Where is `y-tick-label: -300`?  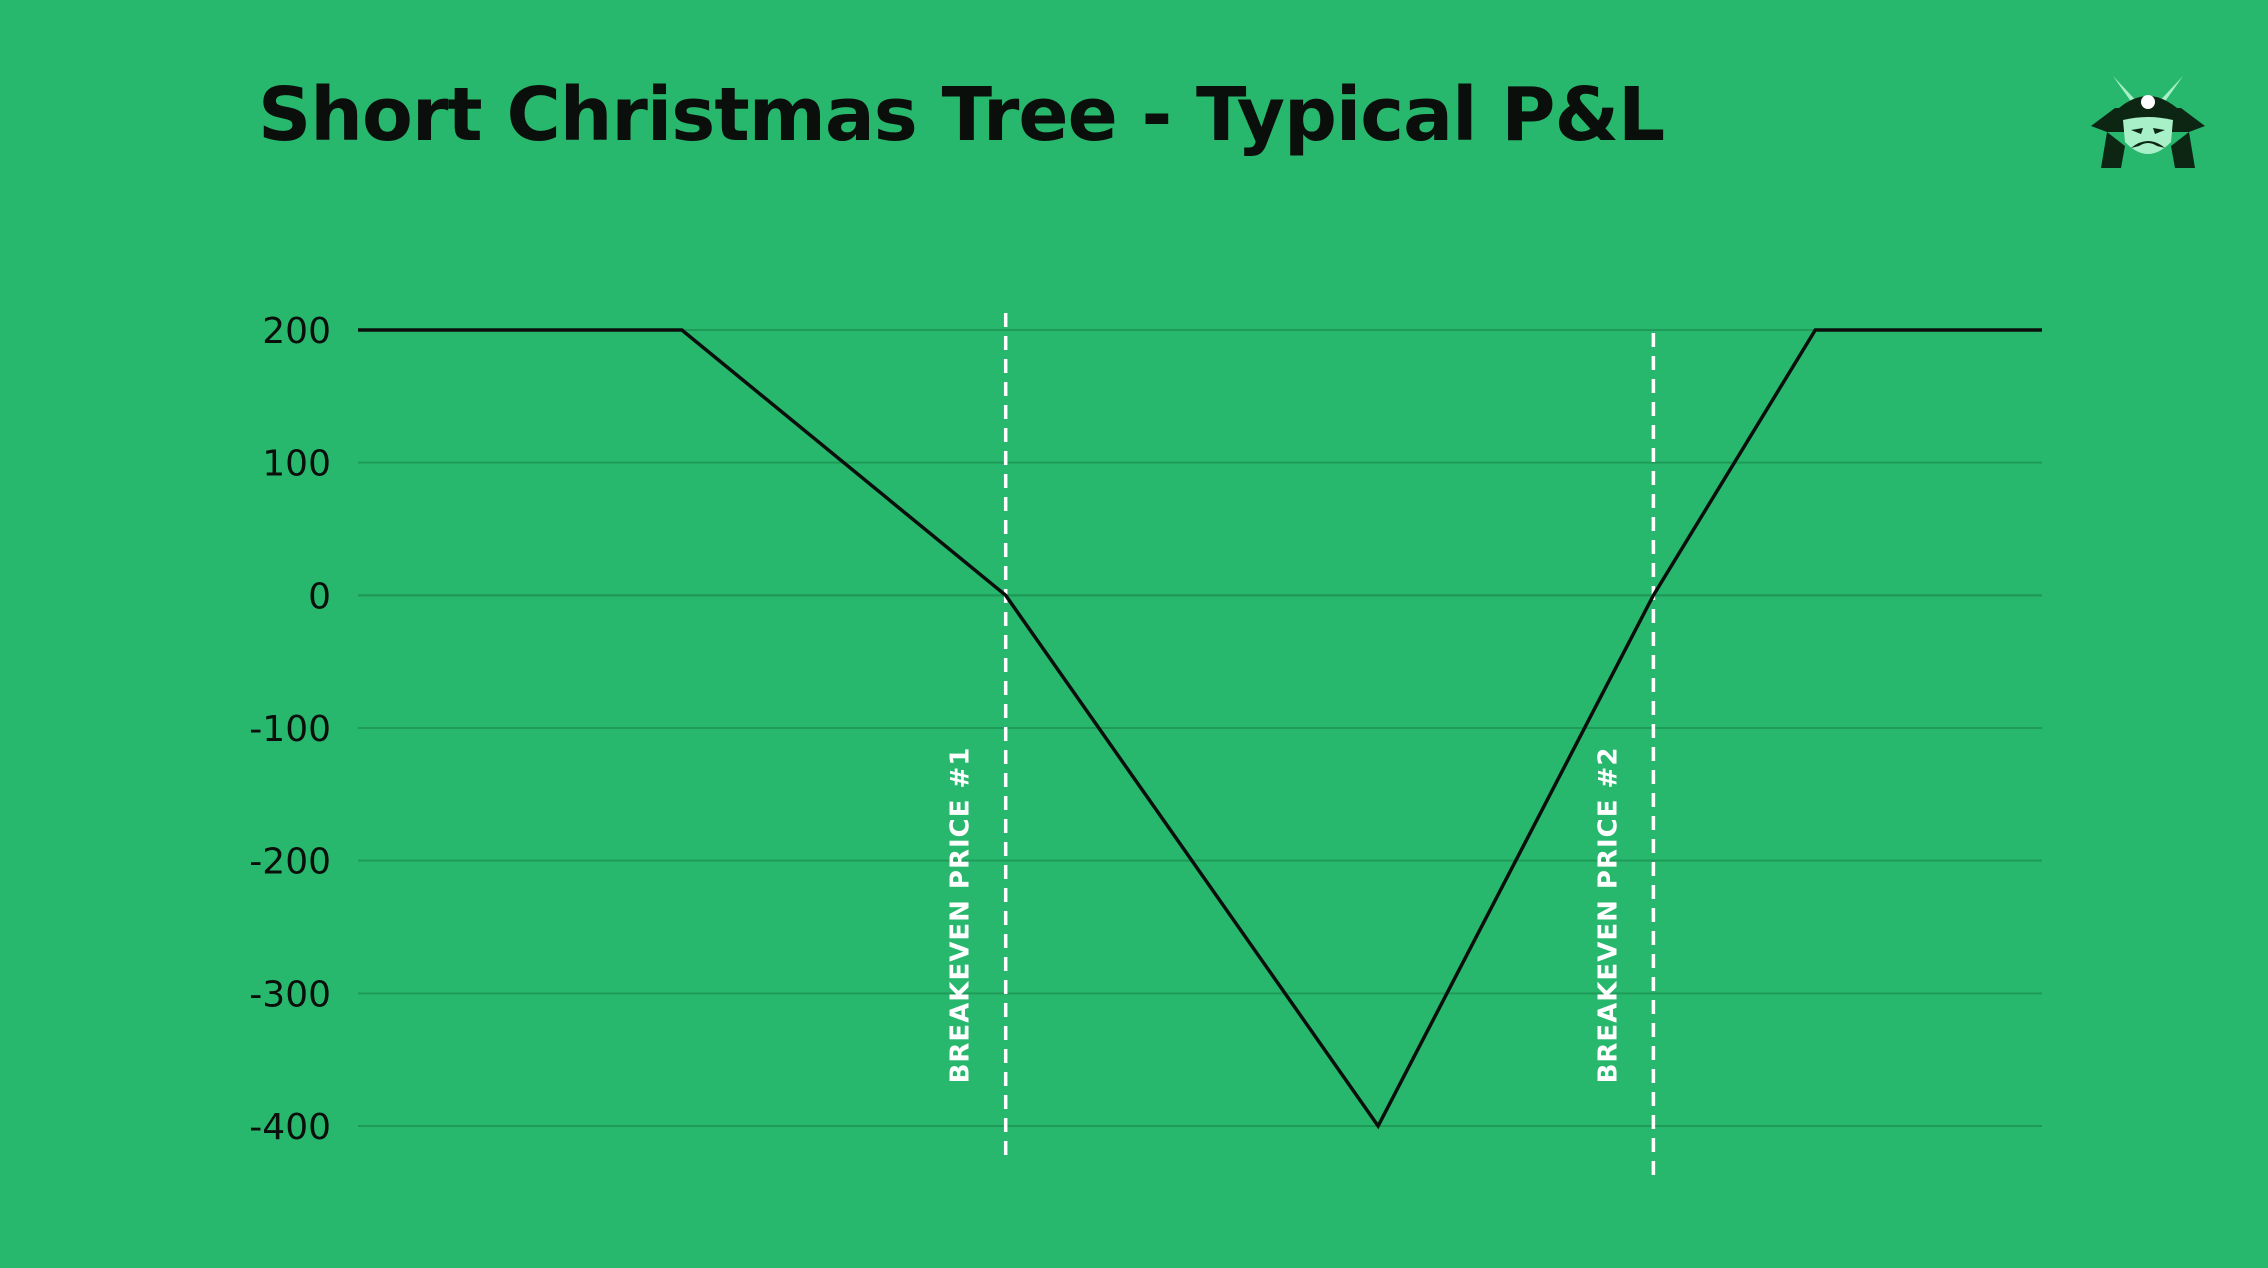 y-tick-label: -300 is located at coordinates (290, 994).